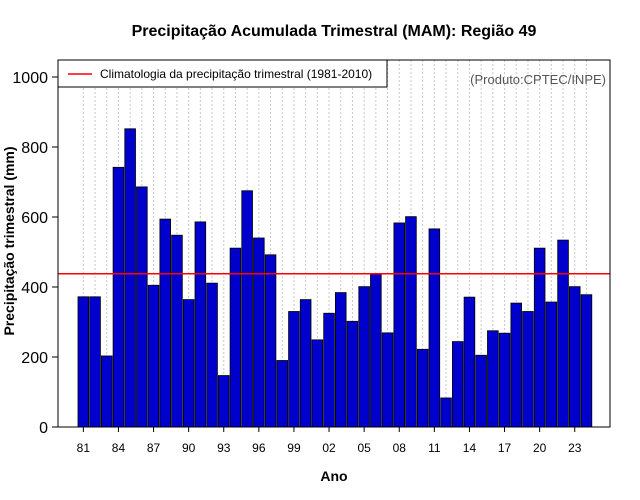 This screenshot has width=640, height=500. Describe the element at coordinates (294, 369) in the screenshot. I see `bar-1999` at that location.